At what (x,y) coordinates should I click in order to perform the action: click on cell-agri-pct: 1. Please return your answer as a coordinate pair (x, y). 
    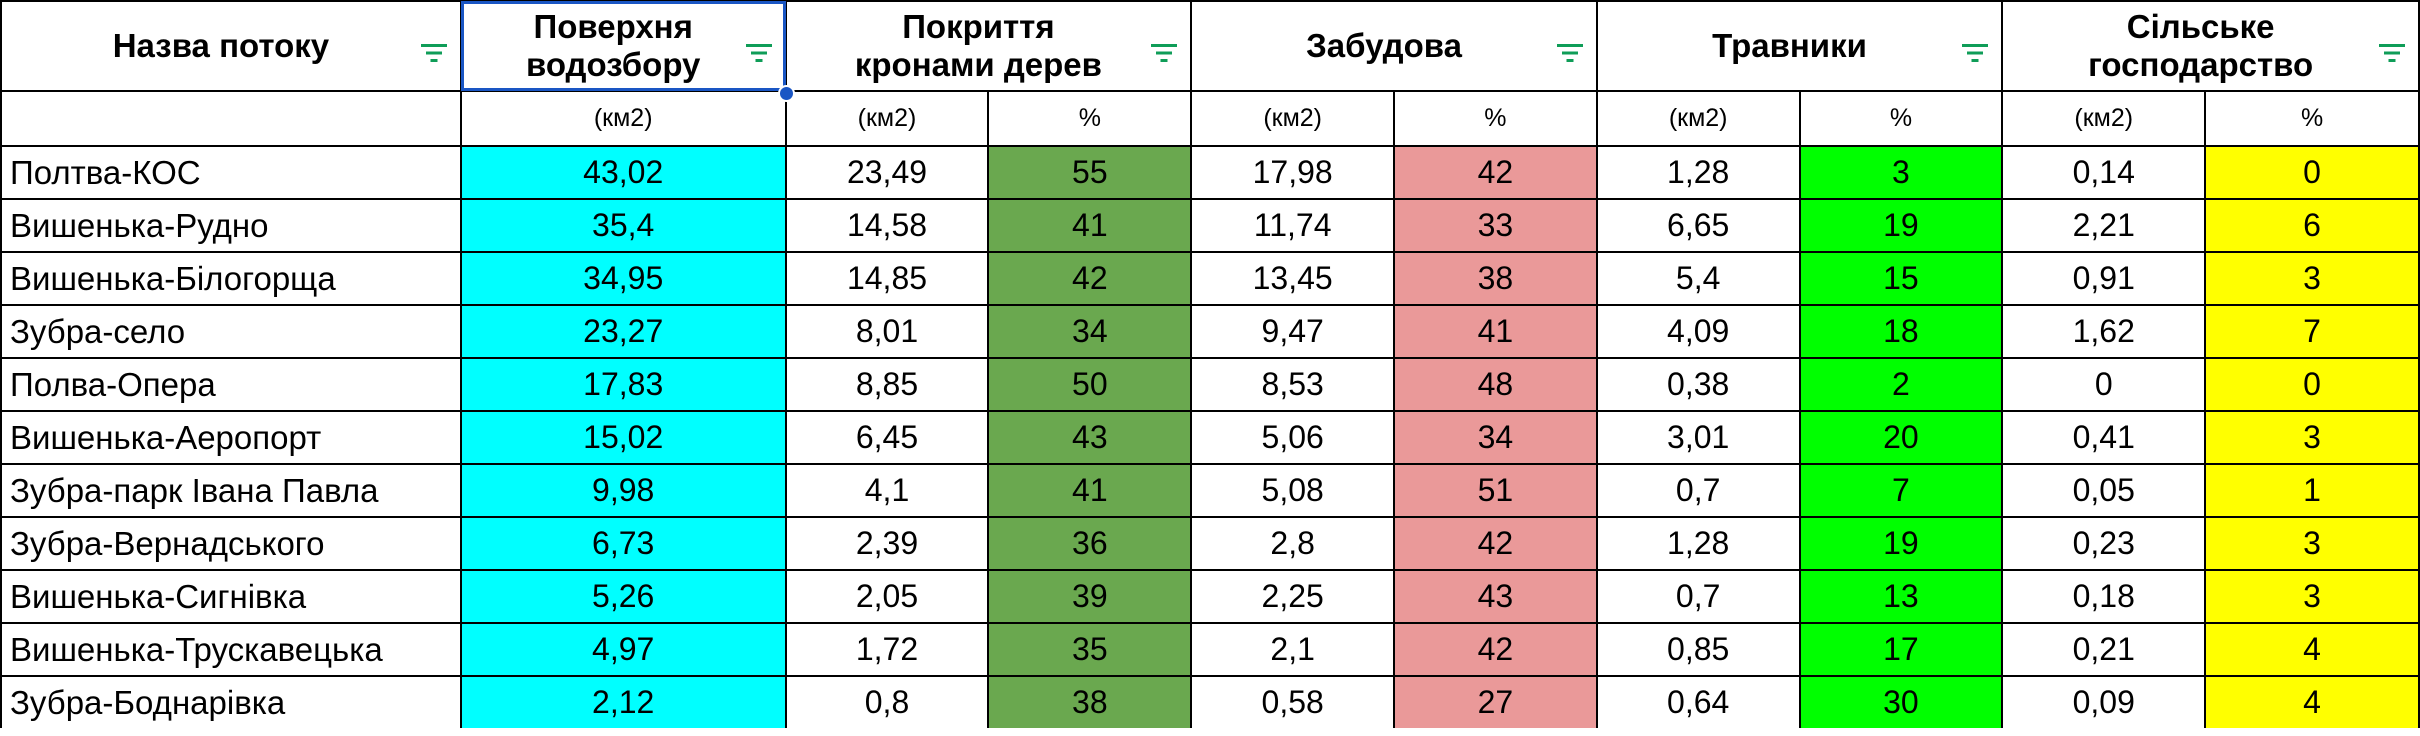
    Looking at the image, I should click on (2312, 490).